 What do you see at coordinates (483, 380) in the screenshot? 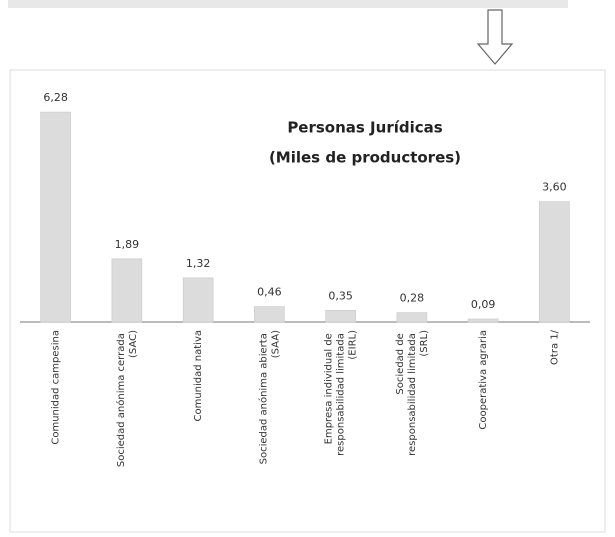
I see `x-tick-label: Cooperativa agraria` at bounding box center [483, 380].